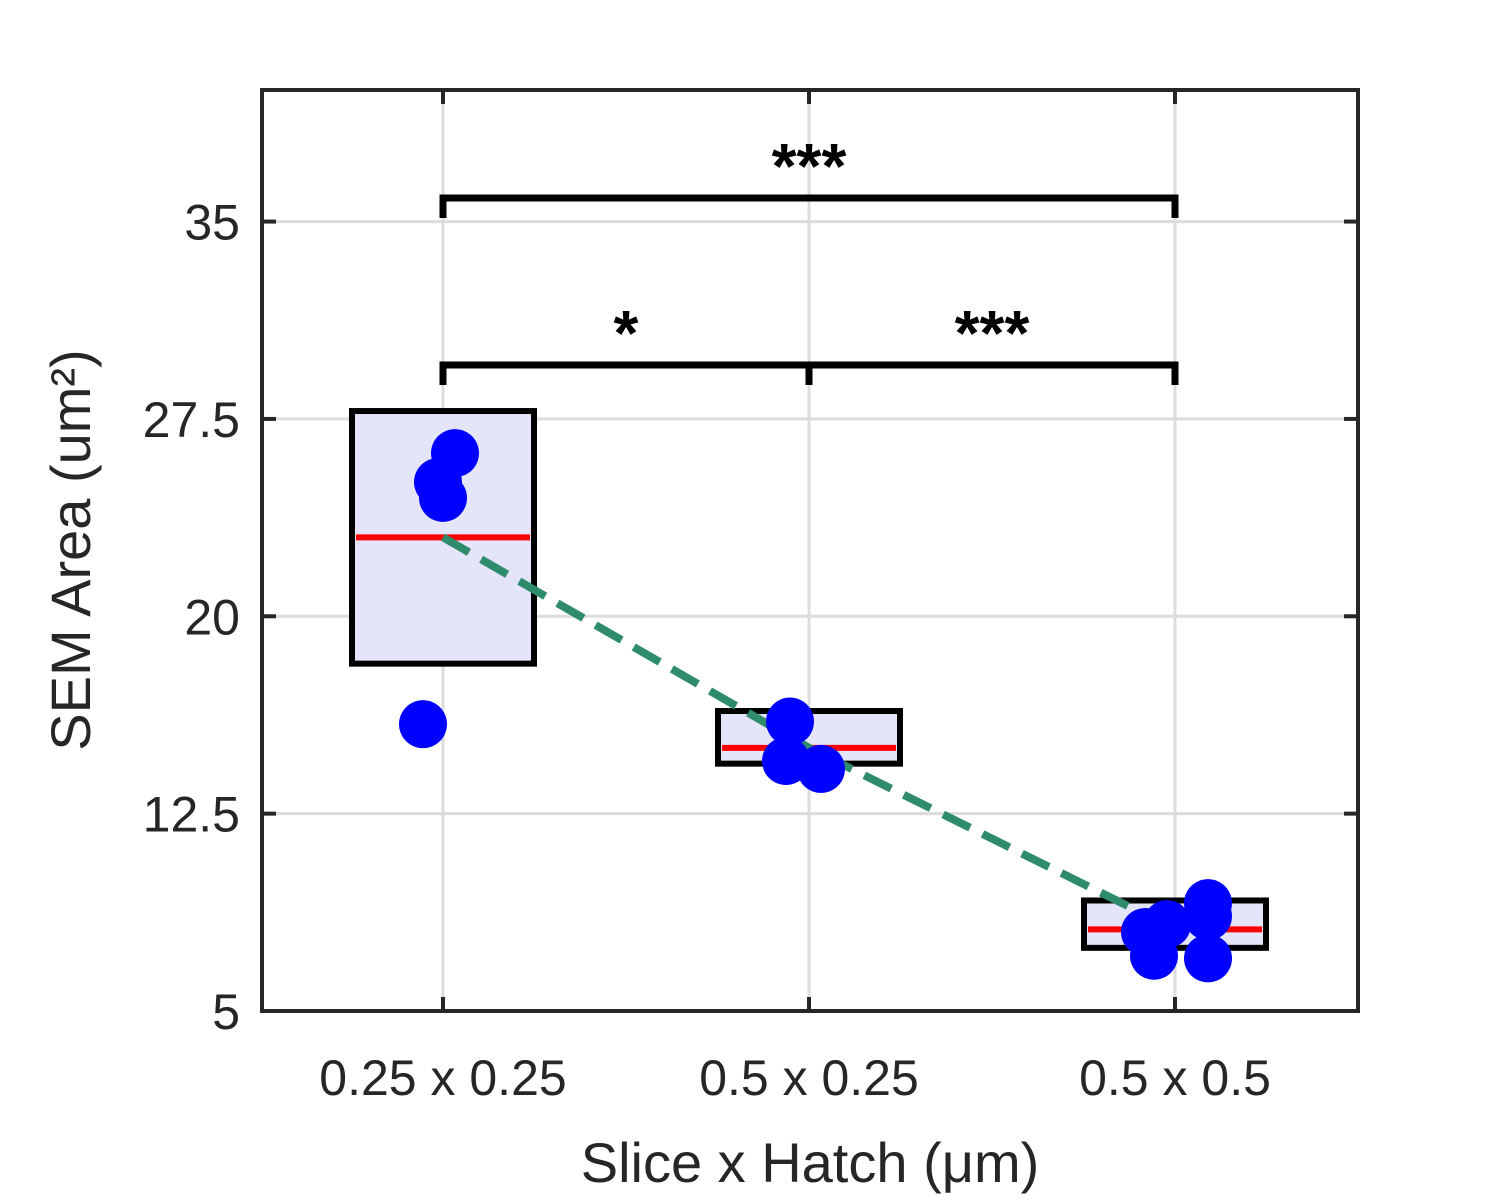 The height and width of the screenshot is (1200, 1500). What do you see at coordinates (70, 549) in the screenshot?
I see `y-axis-label: SEM Area (um²)` at bounding box center [70, 549].